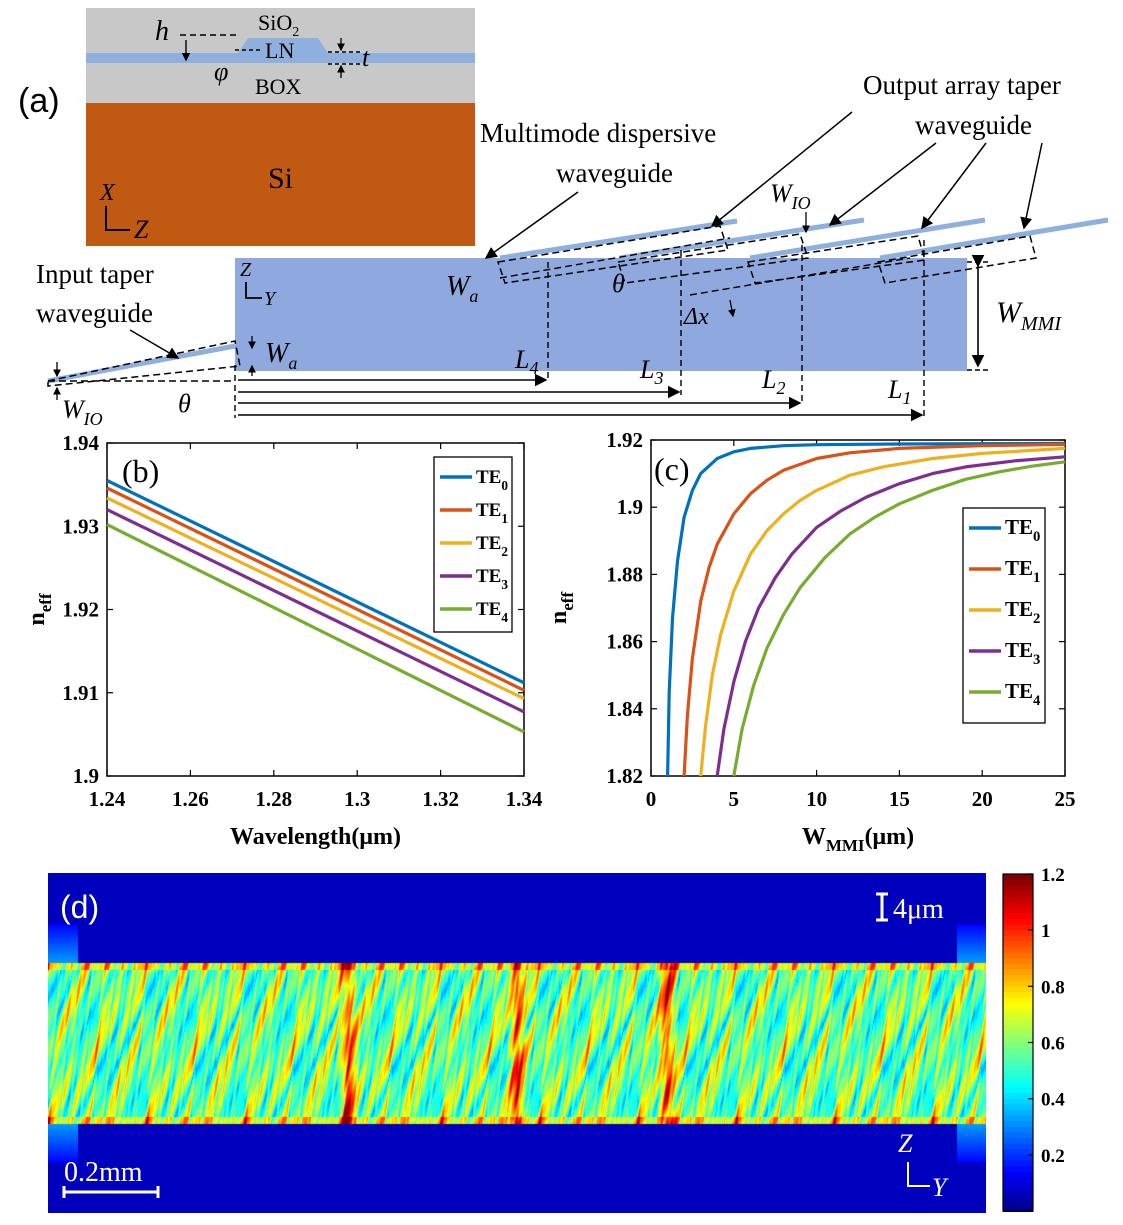 Image resolution: width=1123 pixels, height=1225 pixels. What do you see at coordinates (80, 610) in the screenshot?
I see `y-tick-label: 1.92` at bounding box center [80, 610].